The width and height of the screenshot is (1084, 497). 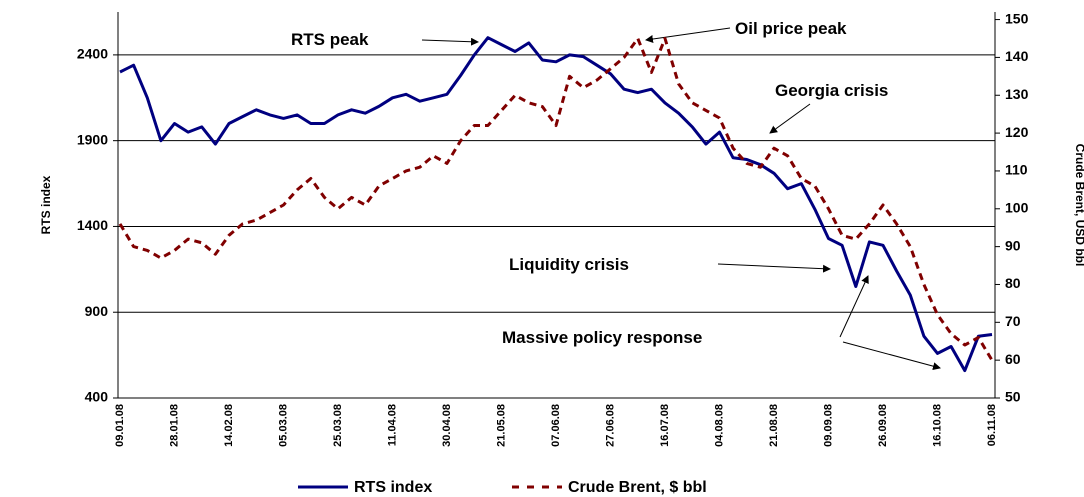 What do you see at coordinates (556, 425) in the screenshot?
I see `x-tick-label: 07.06.08` at bounding box center [556, 425].